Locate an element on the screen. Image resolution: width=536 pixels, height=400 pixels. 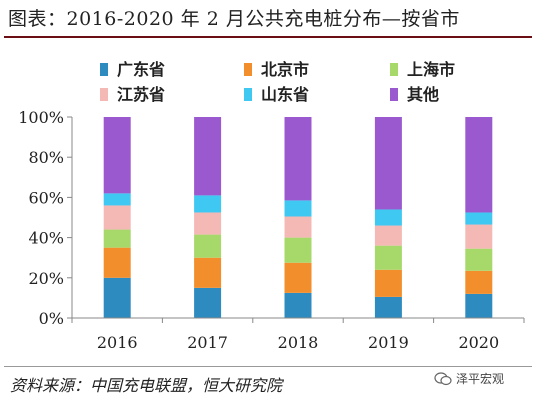
watermark: 泽平宏观 is located at coordinates (469, 378).